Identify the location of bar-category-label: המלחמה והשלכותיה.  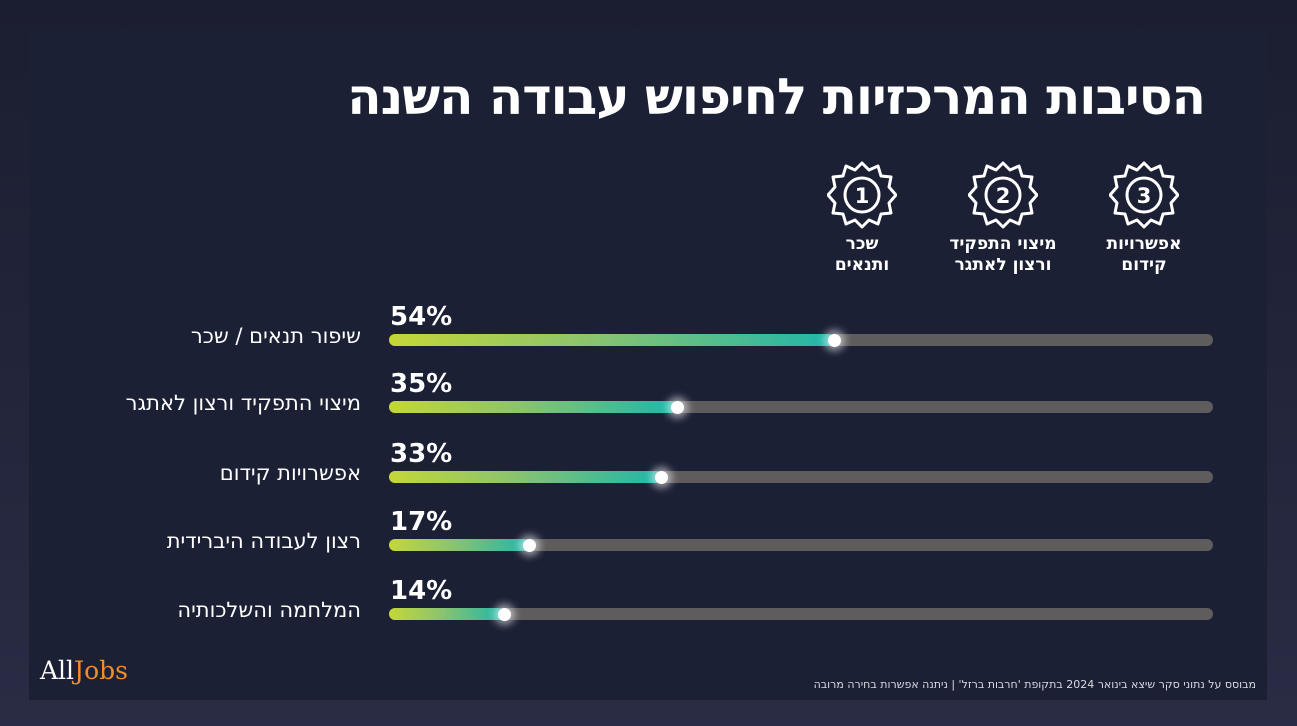
(269, 610).